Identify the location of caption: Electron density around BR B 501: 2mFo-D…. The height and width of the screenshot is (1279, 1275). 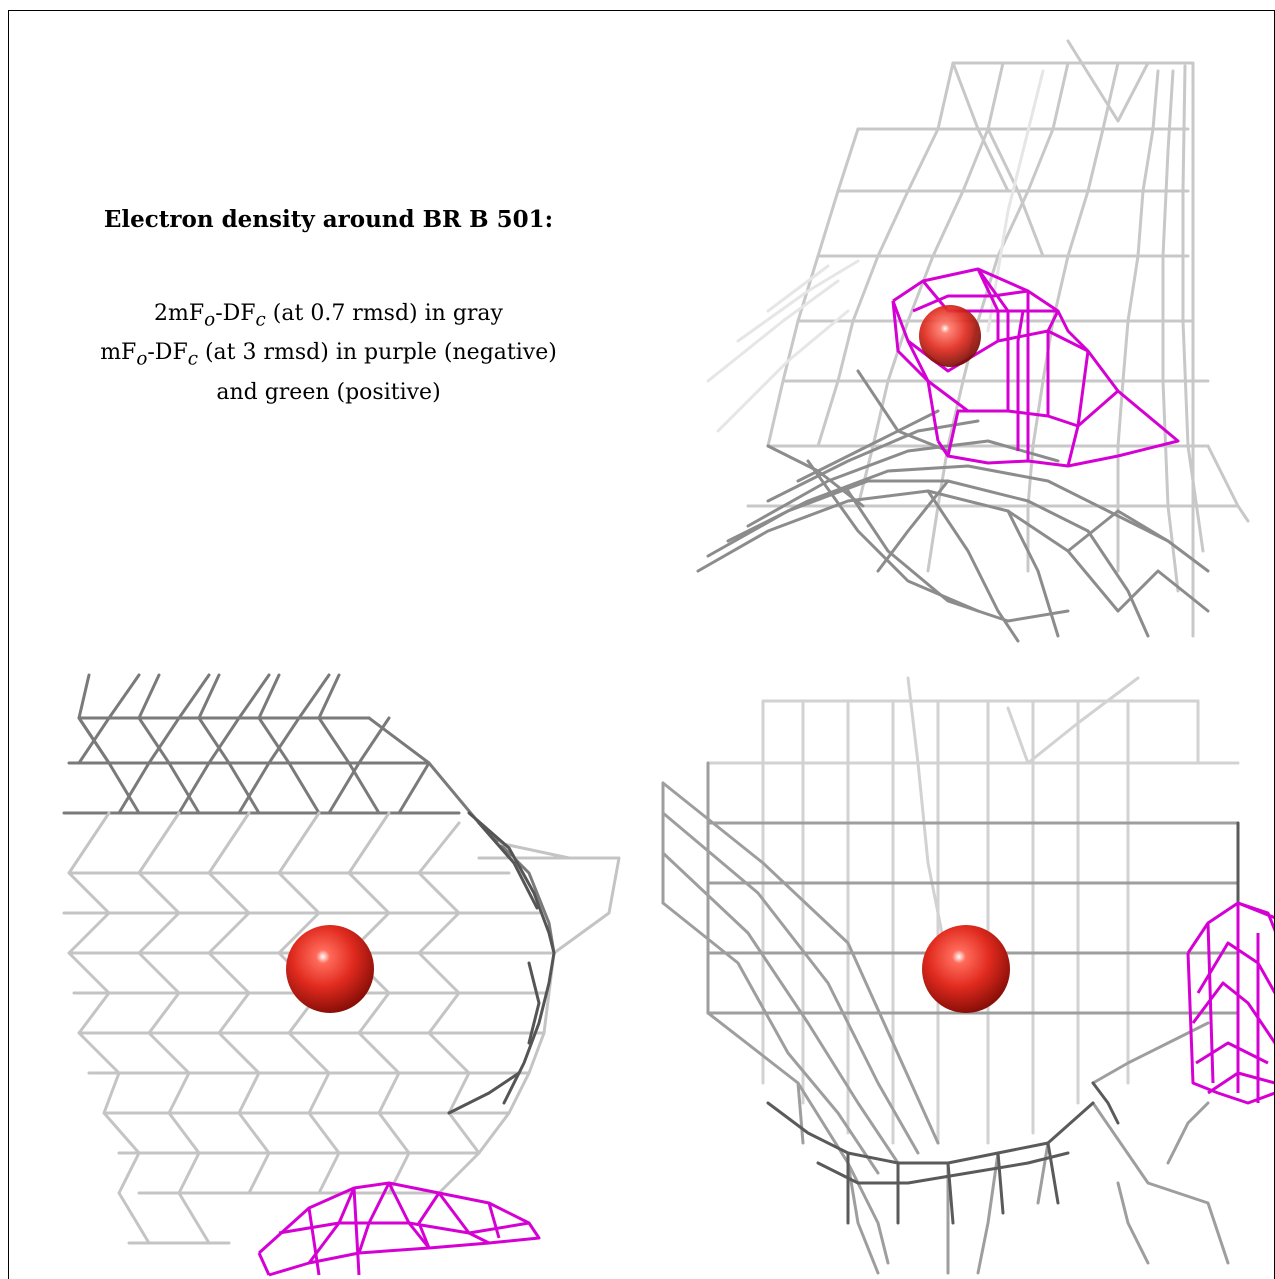
(328, 307).